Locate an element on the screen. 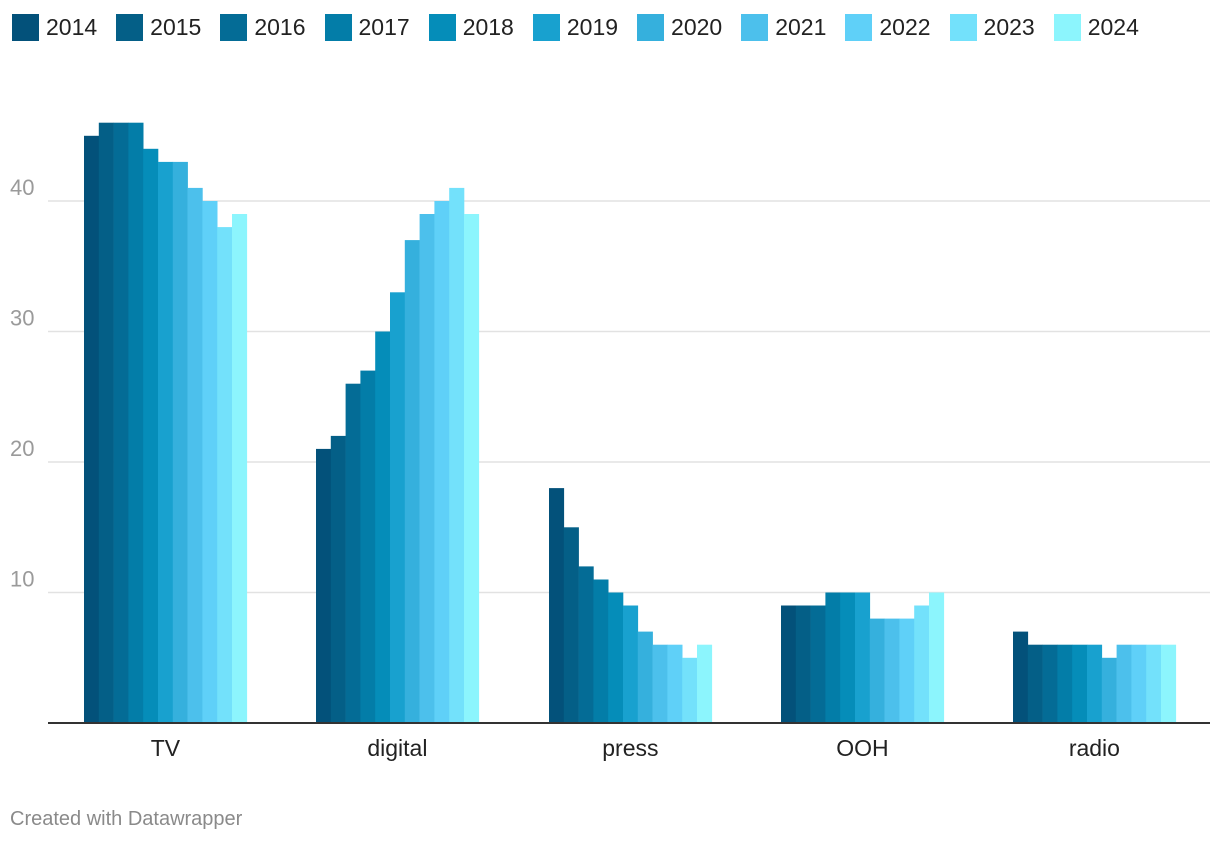 The image size is (1220, 844). bar-press-2016 is located at coordinates (586, 644).